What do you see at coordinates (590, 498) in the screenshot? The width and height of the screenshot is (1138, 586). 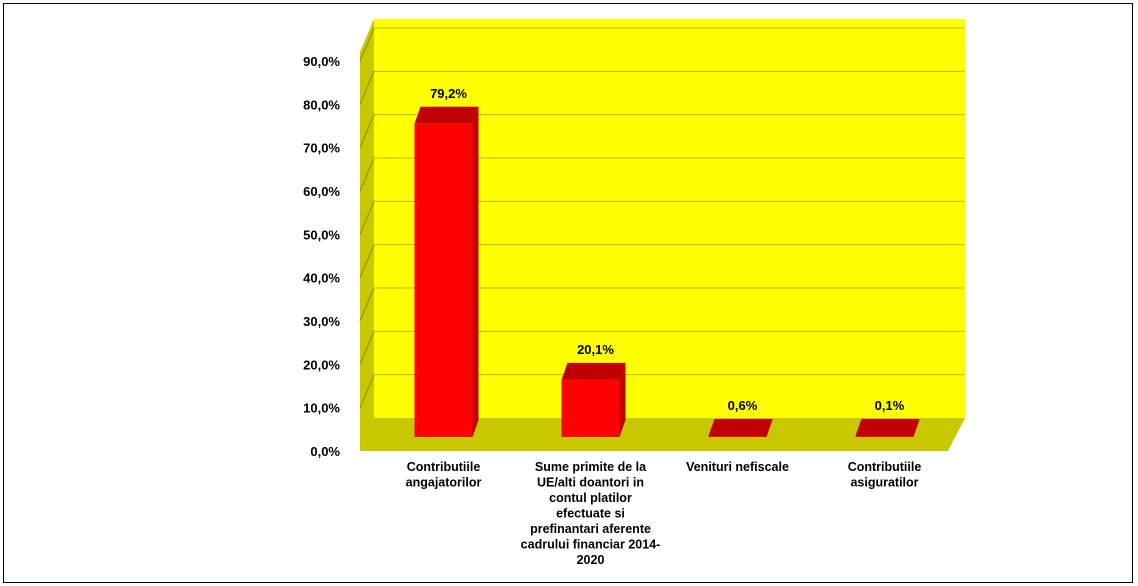 I see `category-label: contul platilor` at bounding box center [590, 498].